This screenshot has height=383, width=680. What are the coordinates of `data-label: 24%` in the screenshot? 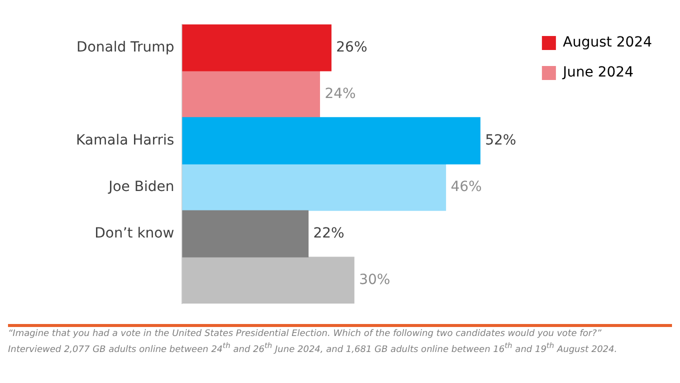 It's located at (340, 94).